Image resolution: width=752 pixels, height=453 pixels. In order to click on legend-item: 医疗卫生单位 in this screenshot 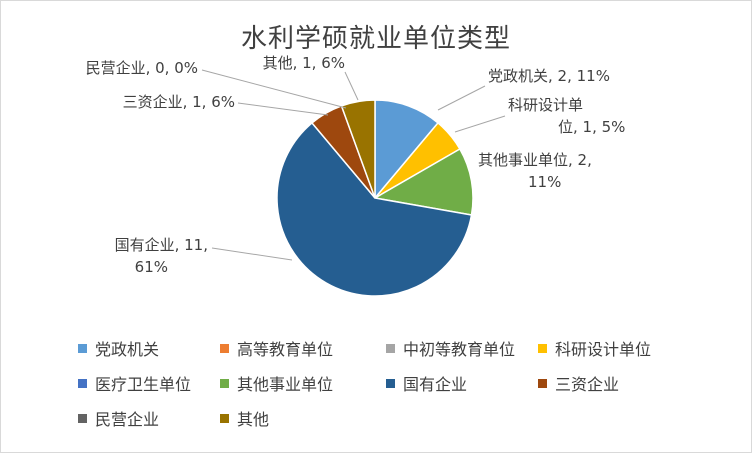, I will do `click(134, 383)`.